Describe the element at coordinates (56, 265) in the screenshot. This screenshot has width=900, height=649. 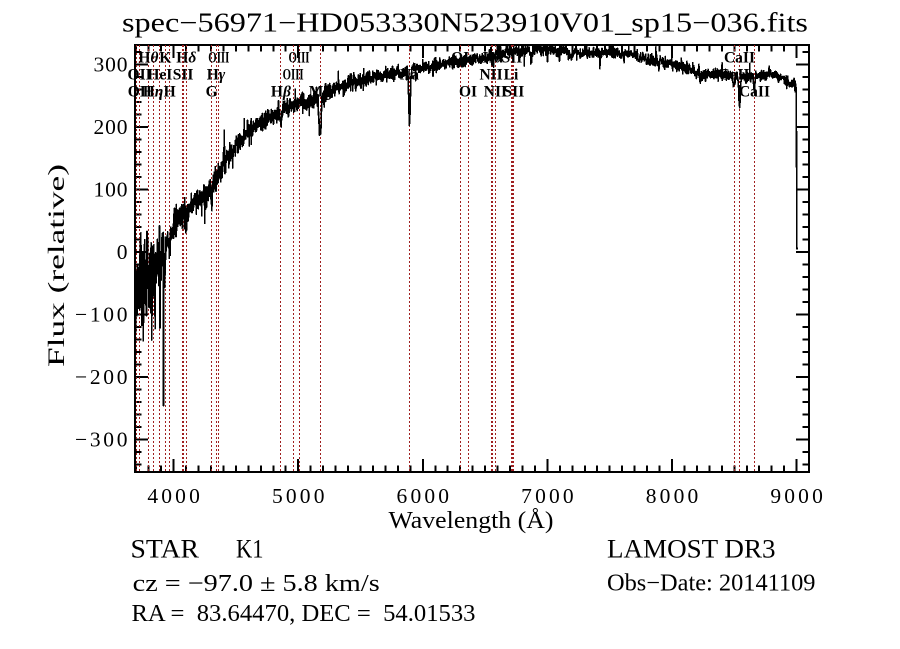
I see `svg-text: Flux (relative)` at that location.